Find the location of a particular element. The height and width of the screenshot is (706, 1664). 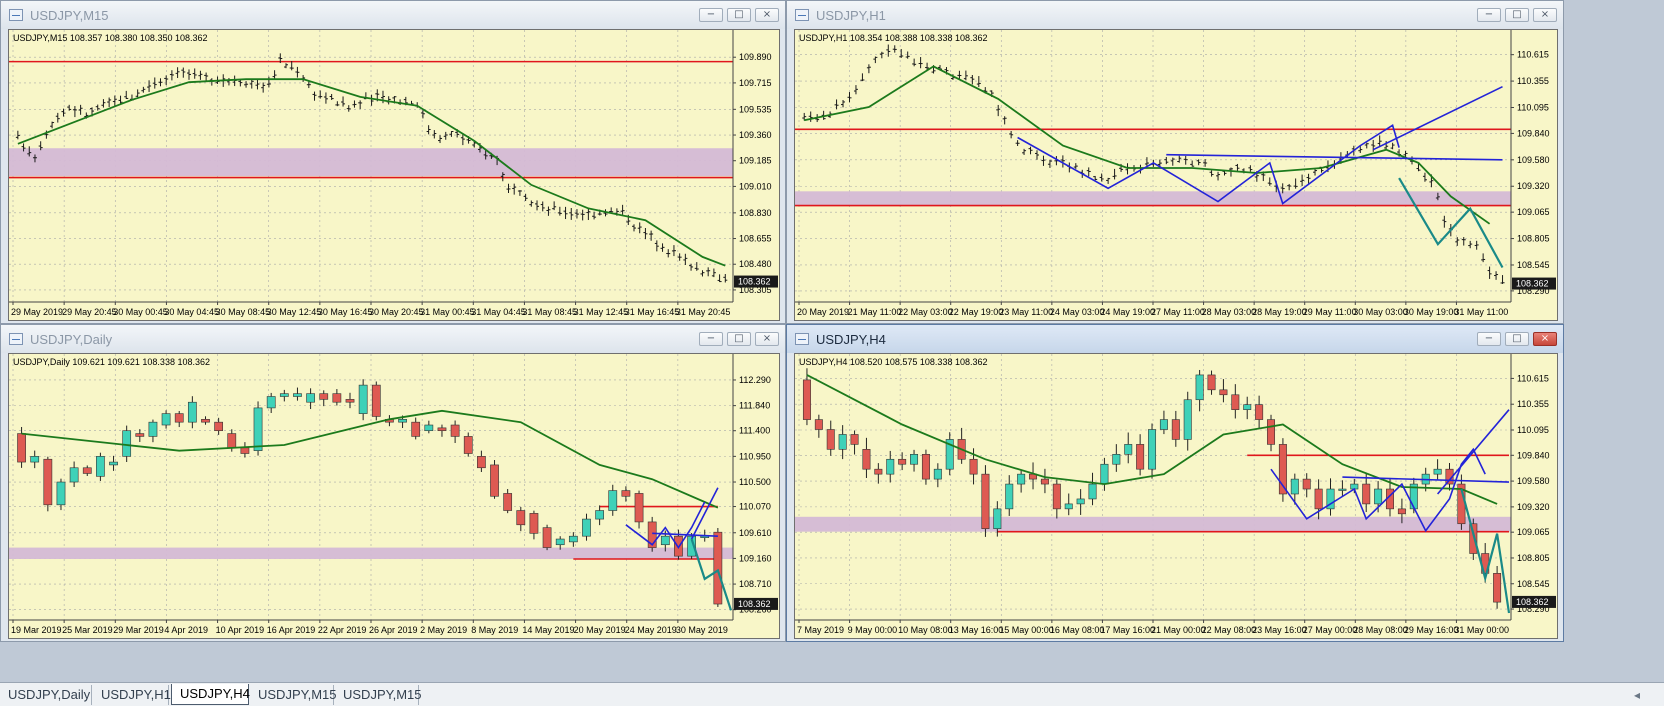

tab-usdjpy-daily: USDJPY,Daily is located at coordinates (46, 695).